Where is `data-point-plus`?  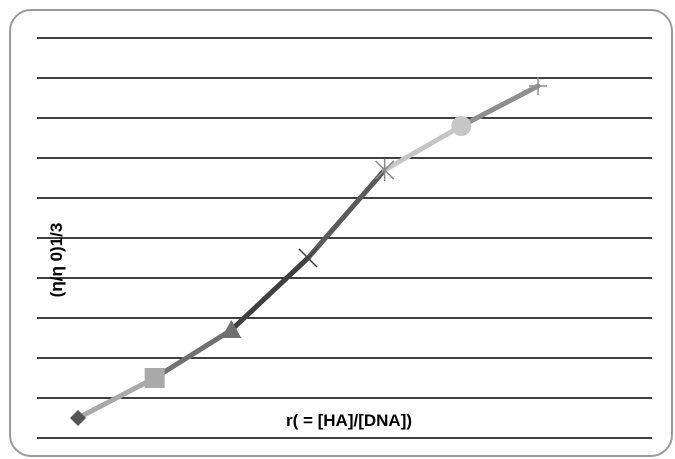 data-point-plus is located at coordinates (538, 86).